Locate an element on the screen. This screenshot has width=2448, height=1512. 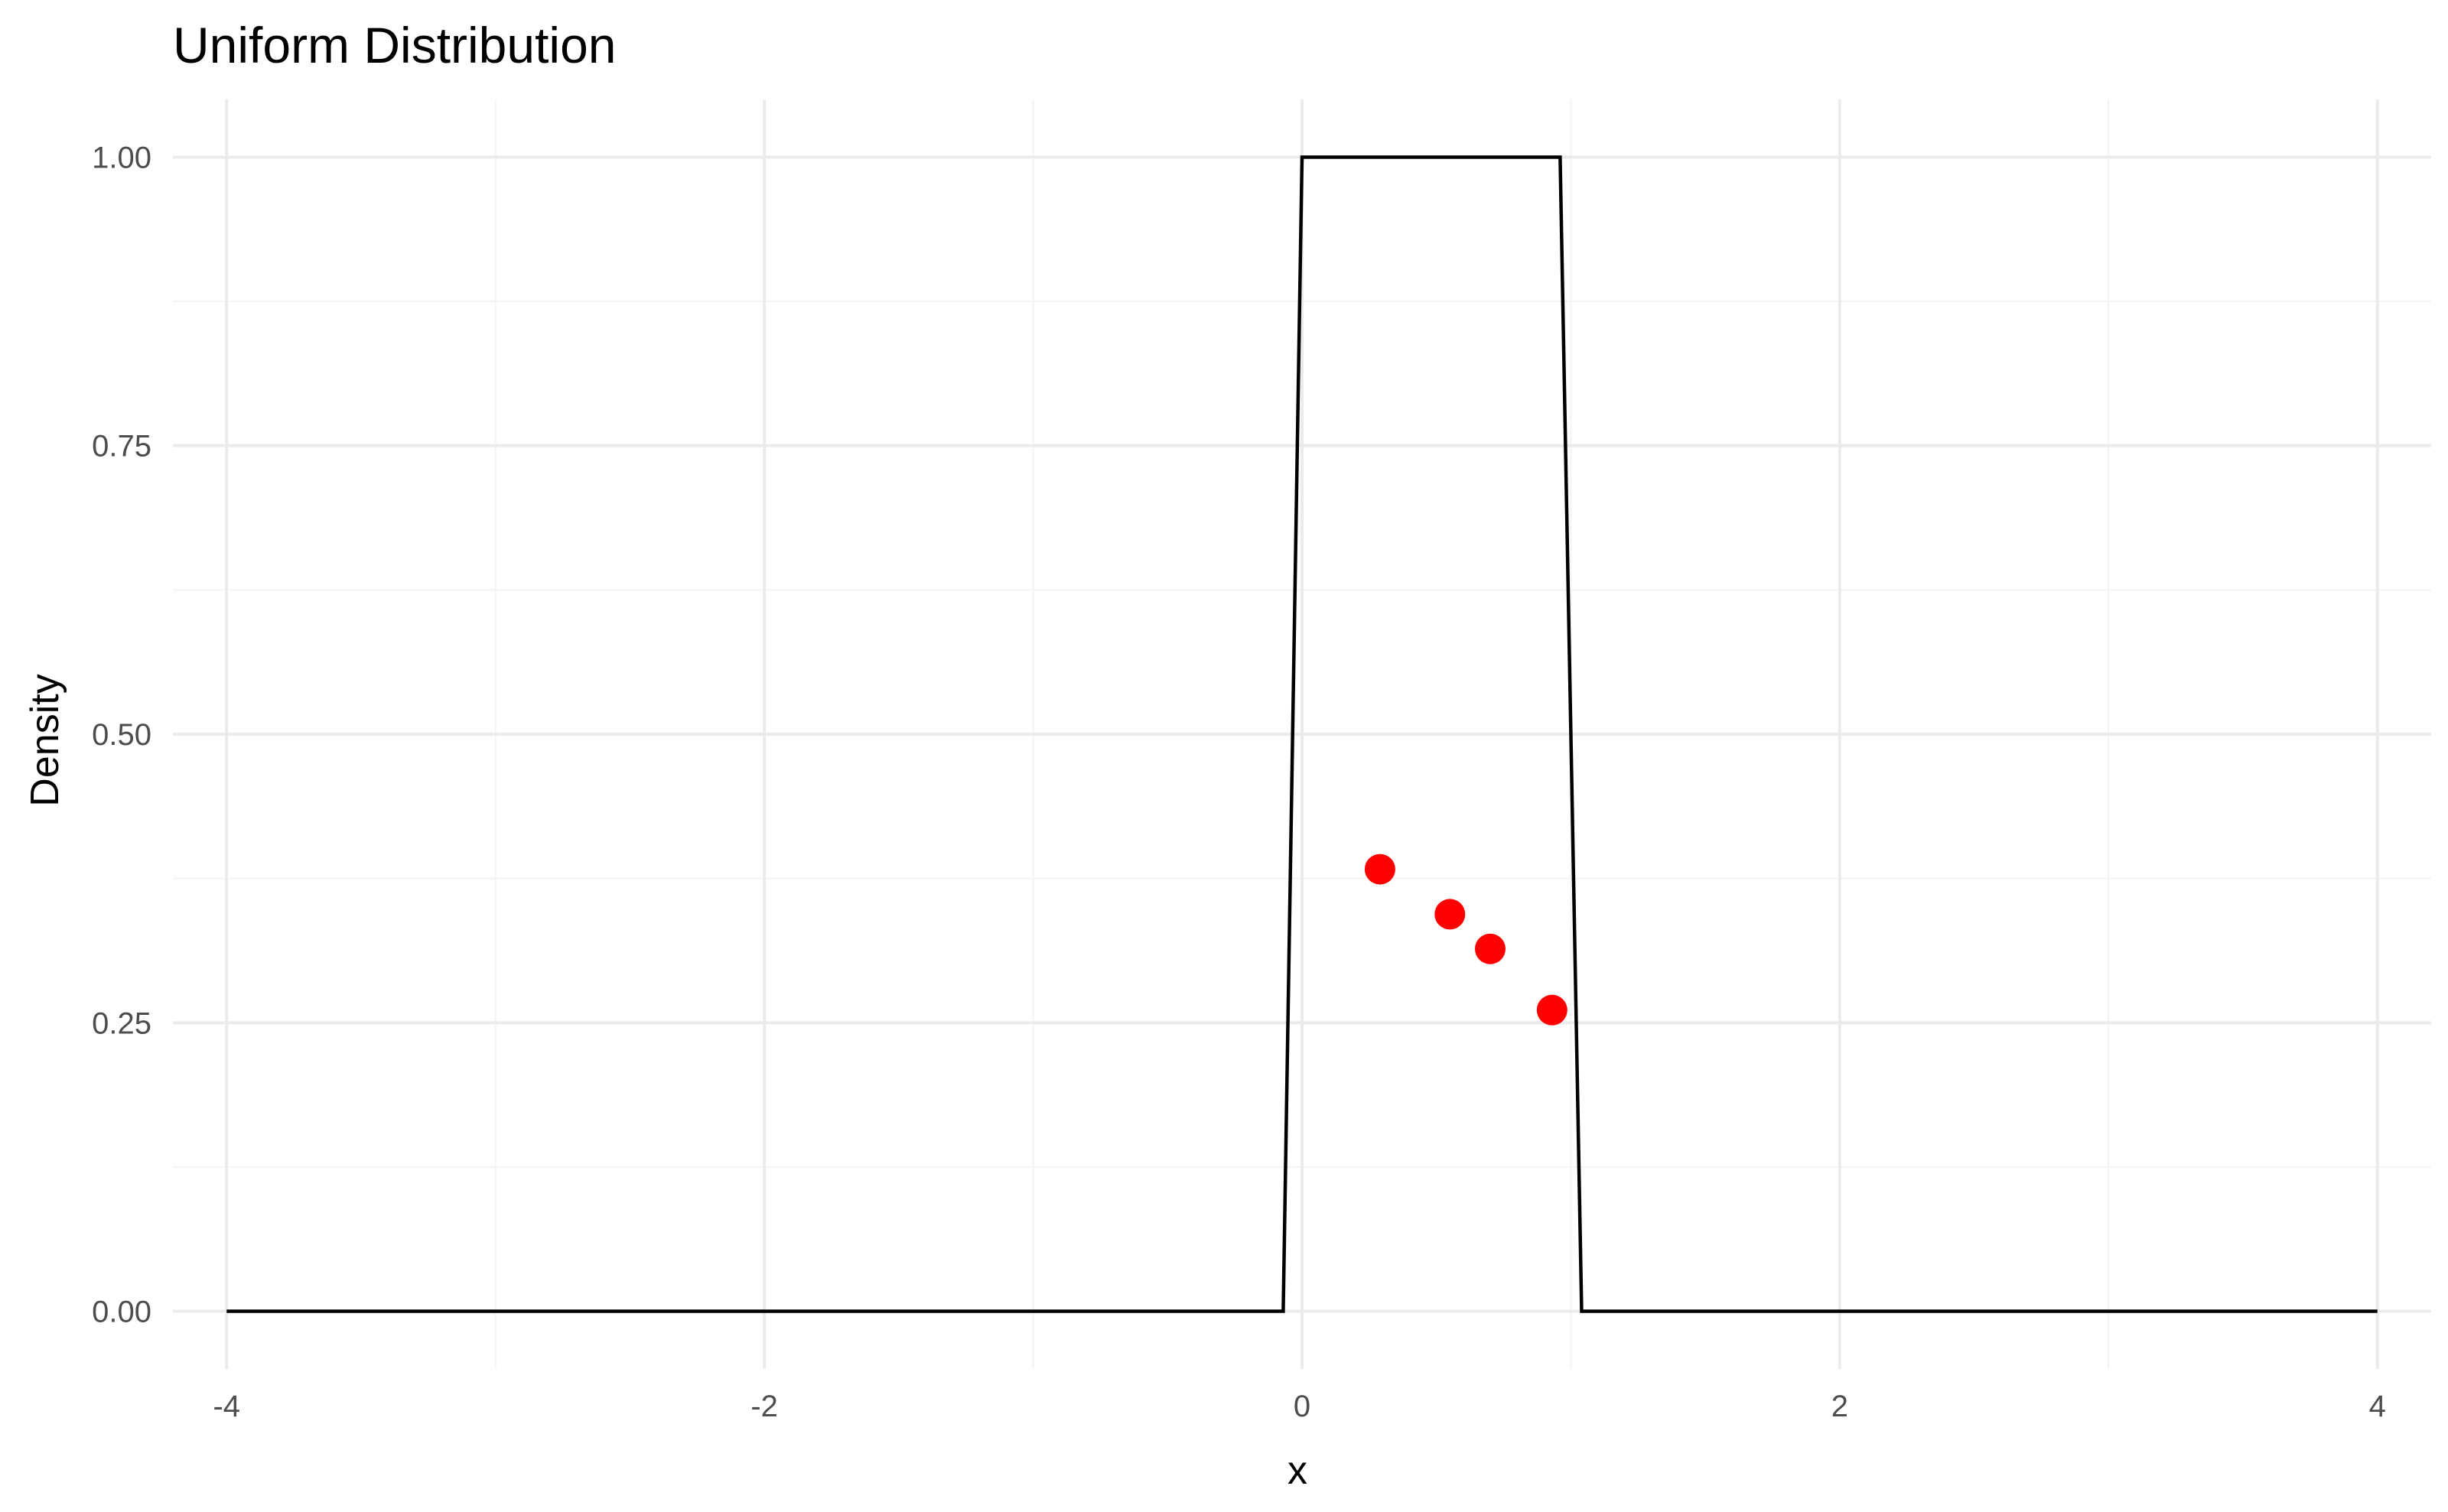
x-axis-tick-labels: -4 -2 0 2 4 is located at coordinates (1299, 1407).